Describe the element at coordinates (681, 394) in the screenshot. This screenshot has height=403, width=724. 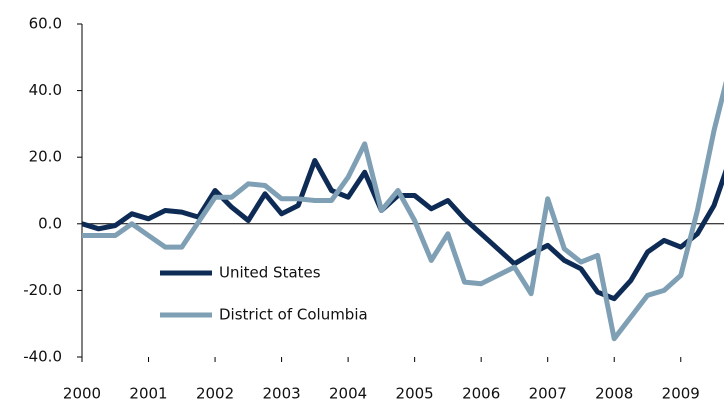
I see `x-tick-label: 2009` at that location.